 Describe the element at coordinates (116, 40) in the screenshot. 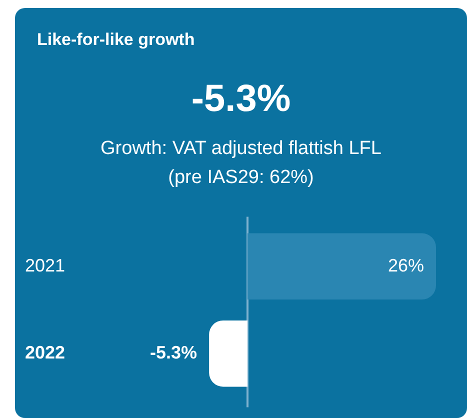

I see `chart-title: Like-for-like growth` at that location.